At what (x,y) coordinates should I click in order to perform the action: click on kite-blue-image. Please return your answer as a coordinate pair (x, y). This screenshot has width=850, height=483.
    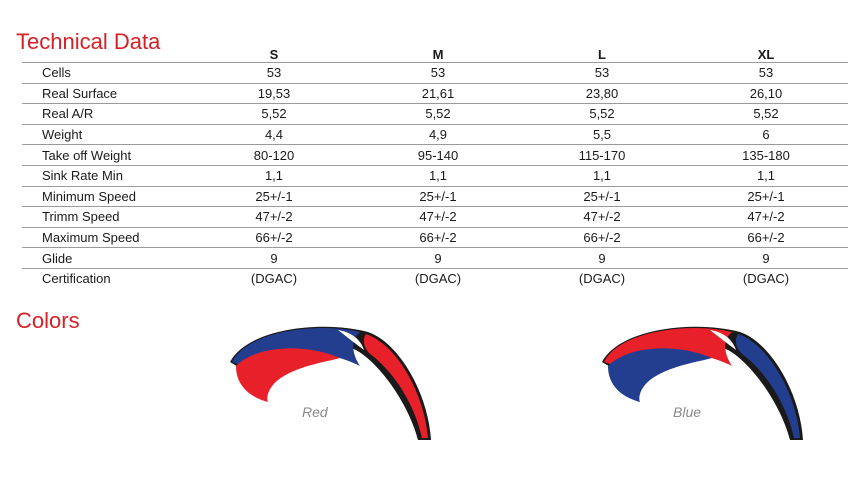
    Looking at the image, I should click on (702, 382).